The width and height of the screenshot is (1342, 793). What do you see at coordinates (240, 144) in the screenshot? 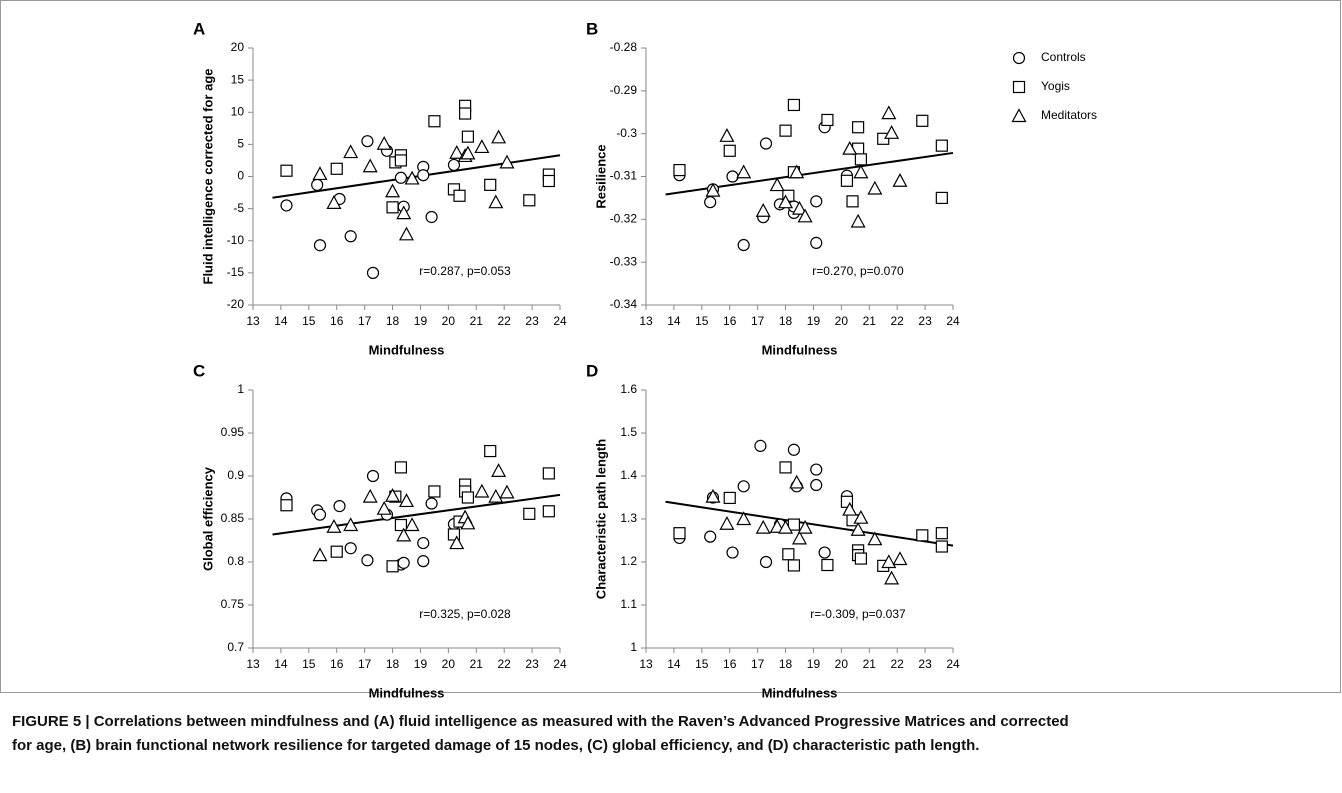
I see `y-tick-label: 5` at bounding box center [240, 144].